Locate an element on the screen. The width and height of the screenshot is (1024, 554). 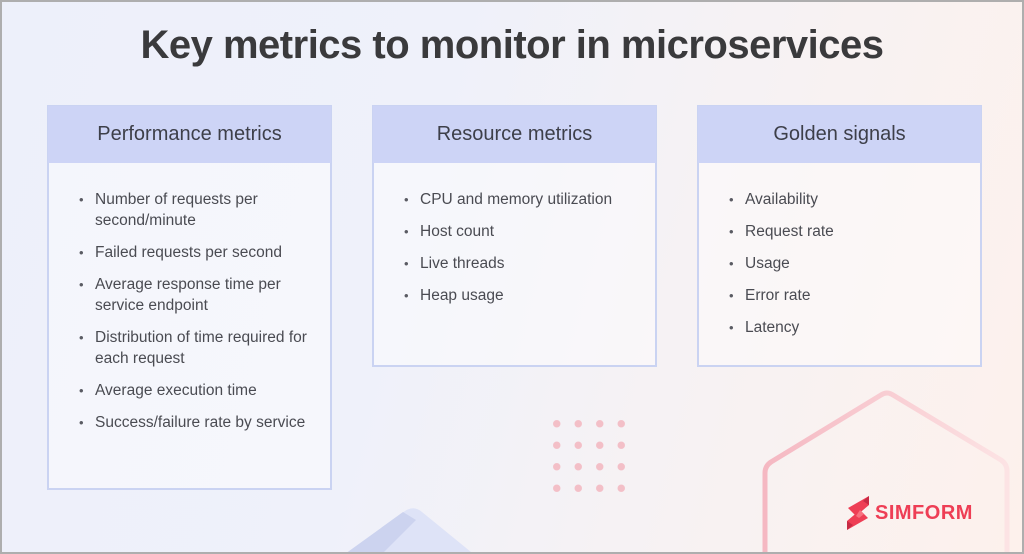
prism-decoration is located at coordinates (409, 530).